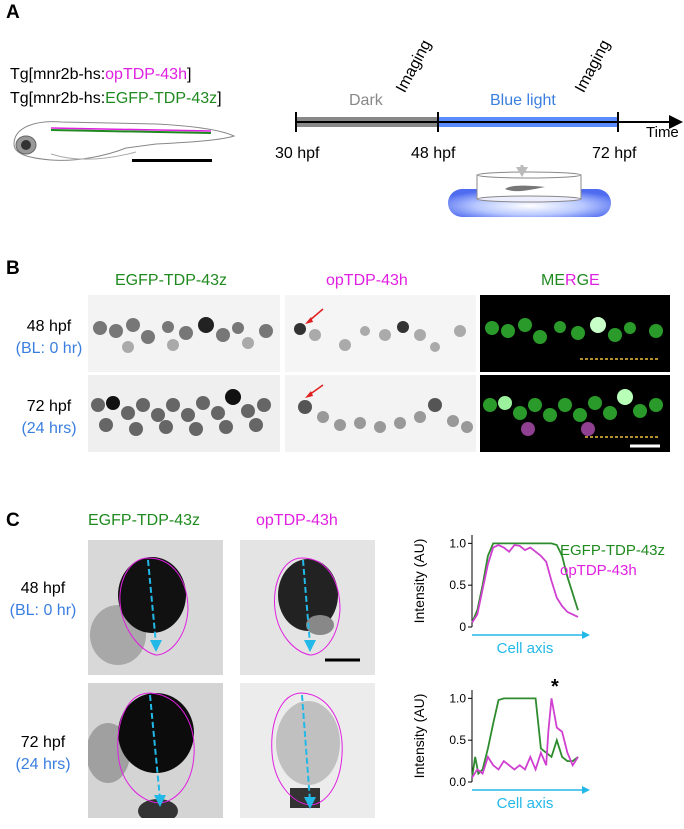  I want to click on panel-c-row2-bl: (24 hrs), so click(43, 764).